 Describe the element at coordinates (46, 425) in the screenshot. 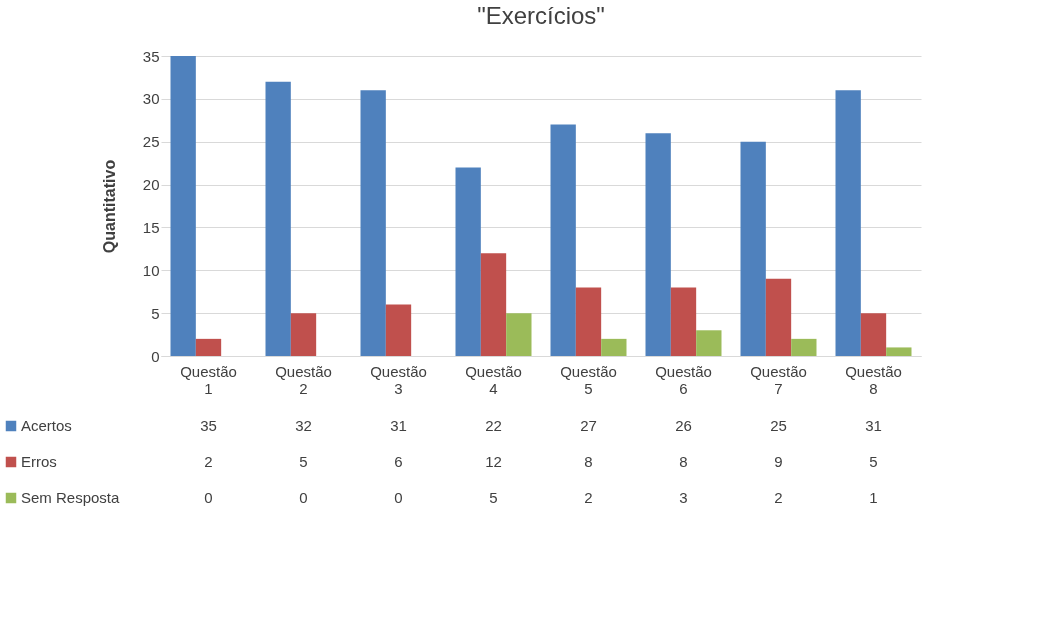

I see `legend-label: Acertos` at that location.